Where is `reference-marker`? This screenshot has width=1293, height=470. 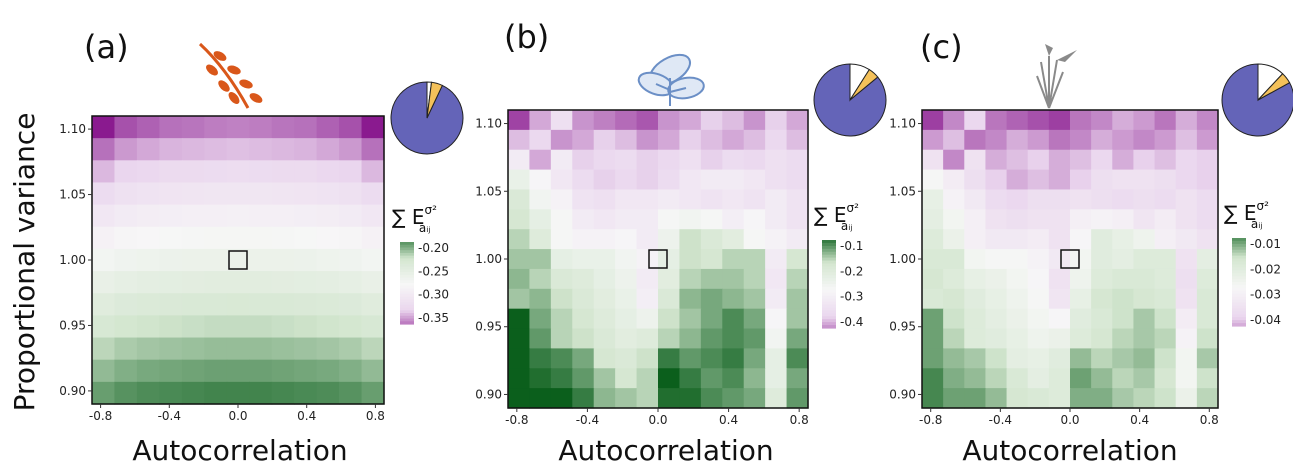 reference-marker is located at coordinates (238, 260).